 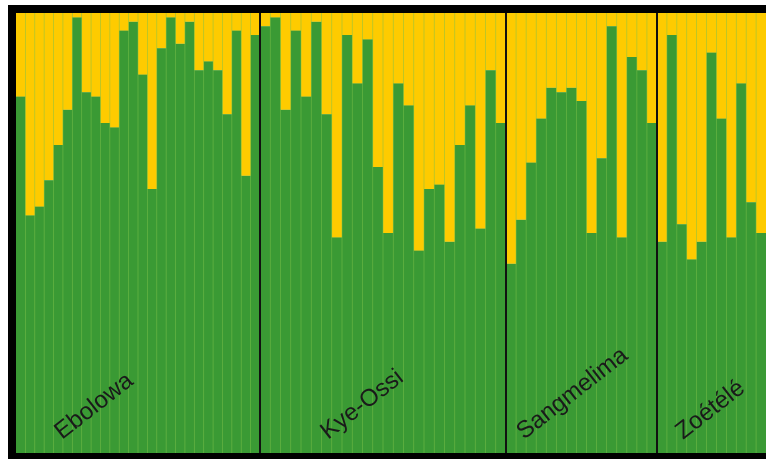 I want to click on bar-4-3-cluster2, so click(x=682, y=119).